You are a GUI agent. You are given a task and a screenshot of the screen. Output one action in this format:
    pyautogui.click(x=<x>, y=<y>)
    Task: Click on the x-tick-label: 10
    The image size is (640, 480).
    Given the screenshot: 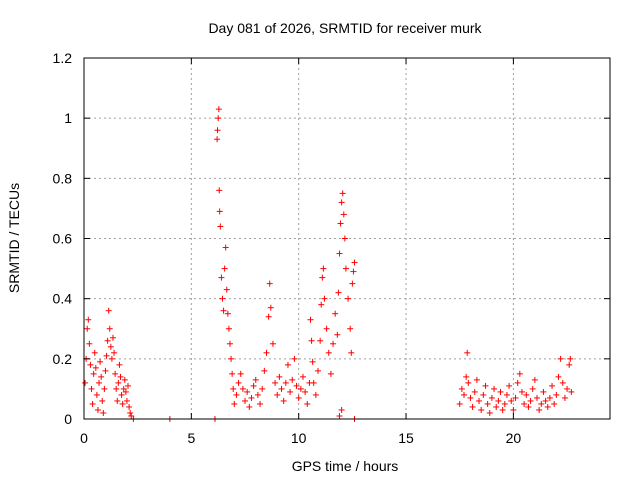 What is the action you would take?
    pyautogui.click(x=299, y=438)
    